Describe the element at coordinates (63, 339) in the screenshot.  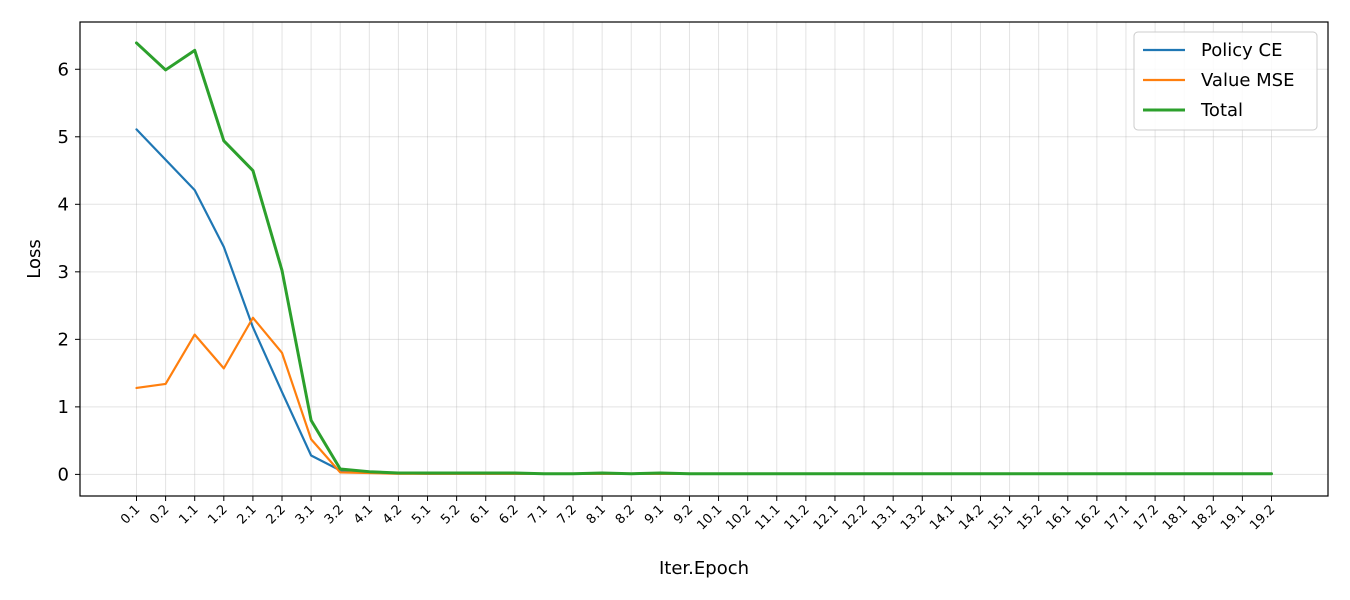
I see `y-tick-label: 2` at that location.